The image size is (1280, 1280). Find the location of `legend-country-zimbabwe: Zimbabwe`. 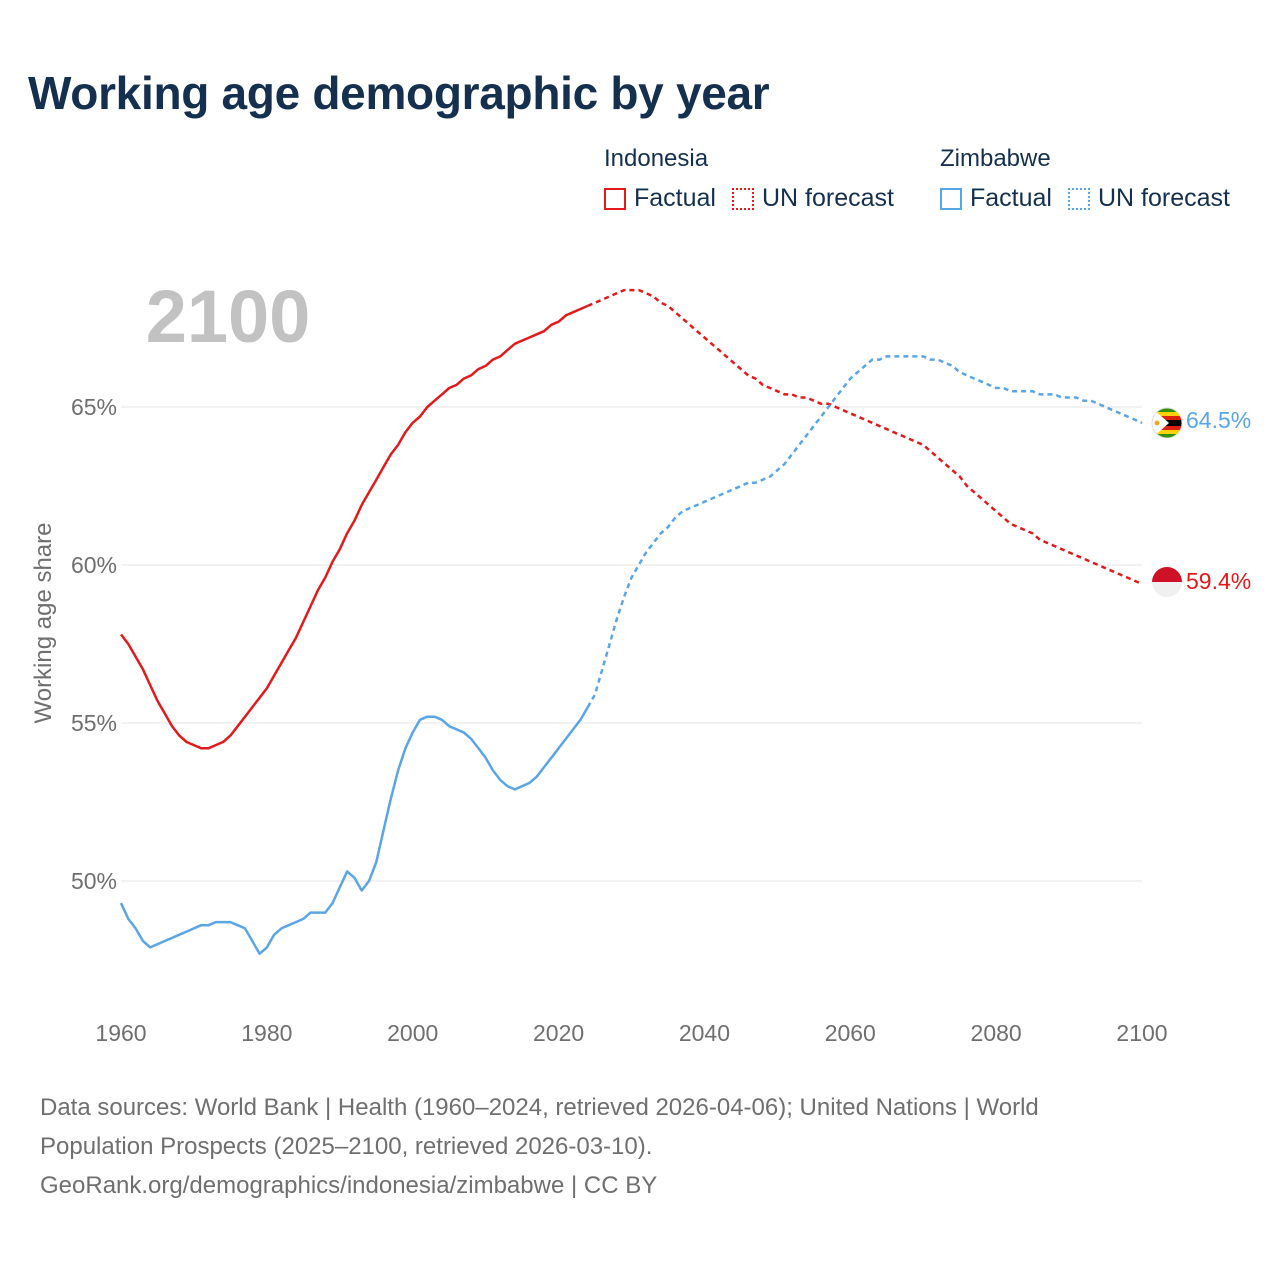

legend-country-zimbabwe: Zimbabwe is located at coordinates (995, 158).